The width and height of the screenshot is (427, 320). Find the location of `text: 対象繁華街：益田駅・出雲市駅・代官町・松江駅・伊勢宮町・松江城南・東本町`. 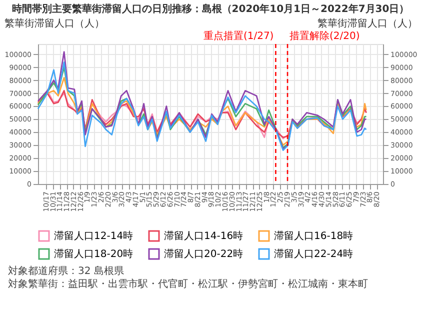

text: 対象繁華街：益田駅・出雲市駅・代官町・松江駅・伊勢宮町・松江城南・東本町 is located at coordinates (188, 284).